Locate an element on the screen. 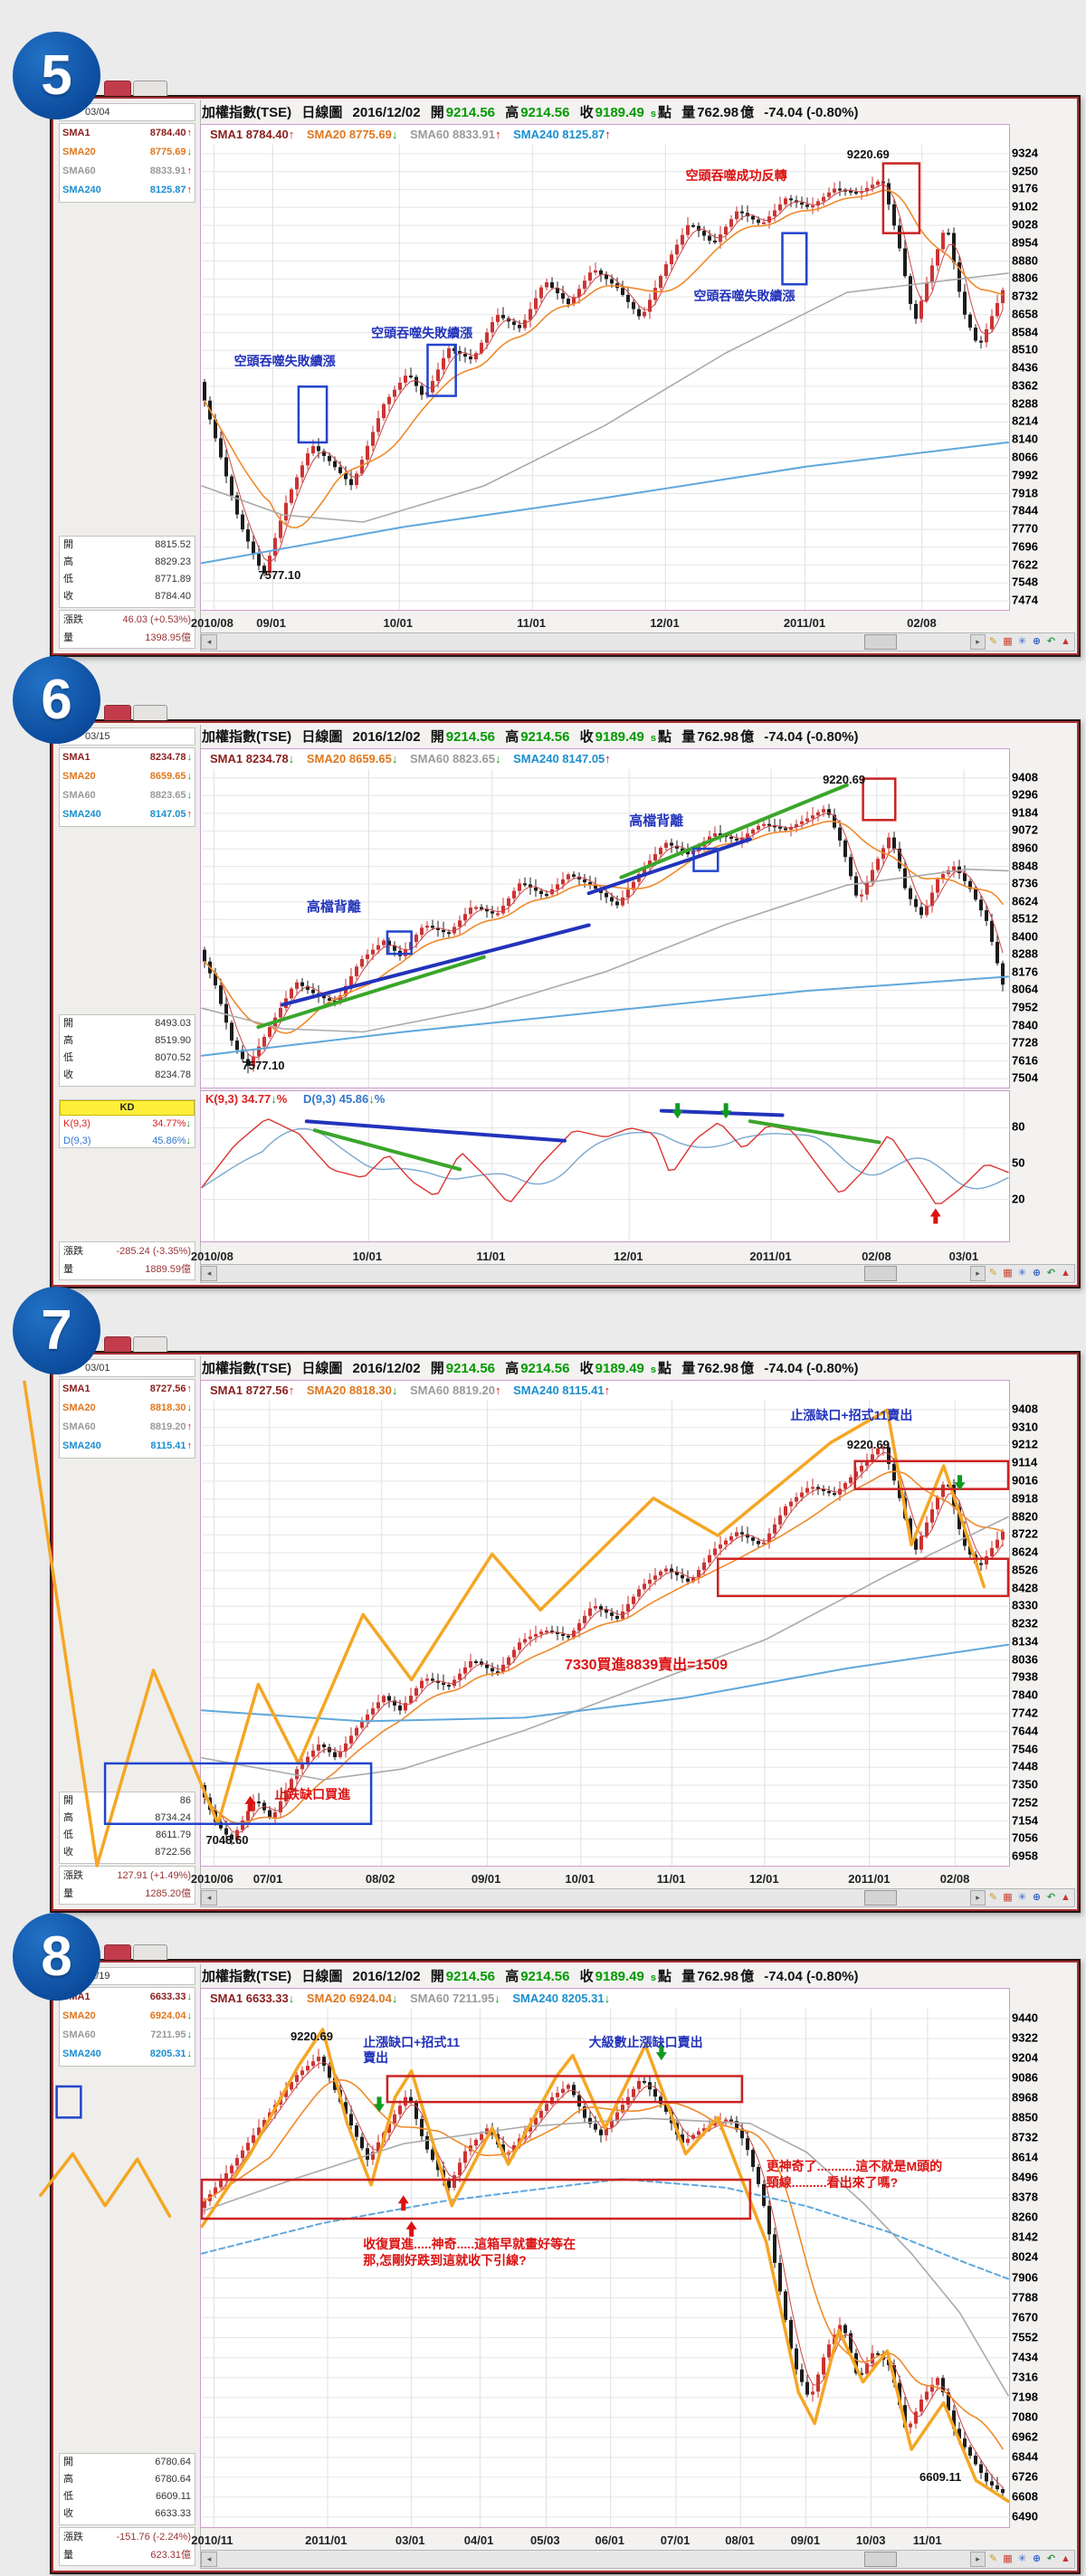 This screenshot has width=1086, height=2576. step-number-badge: 5 is located at coordinates (57, 75).